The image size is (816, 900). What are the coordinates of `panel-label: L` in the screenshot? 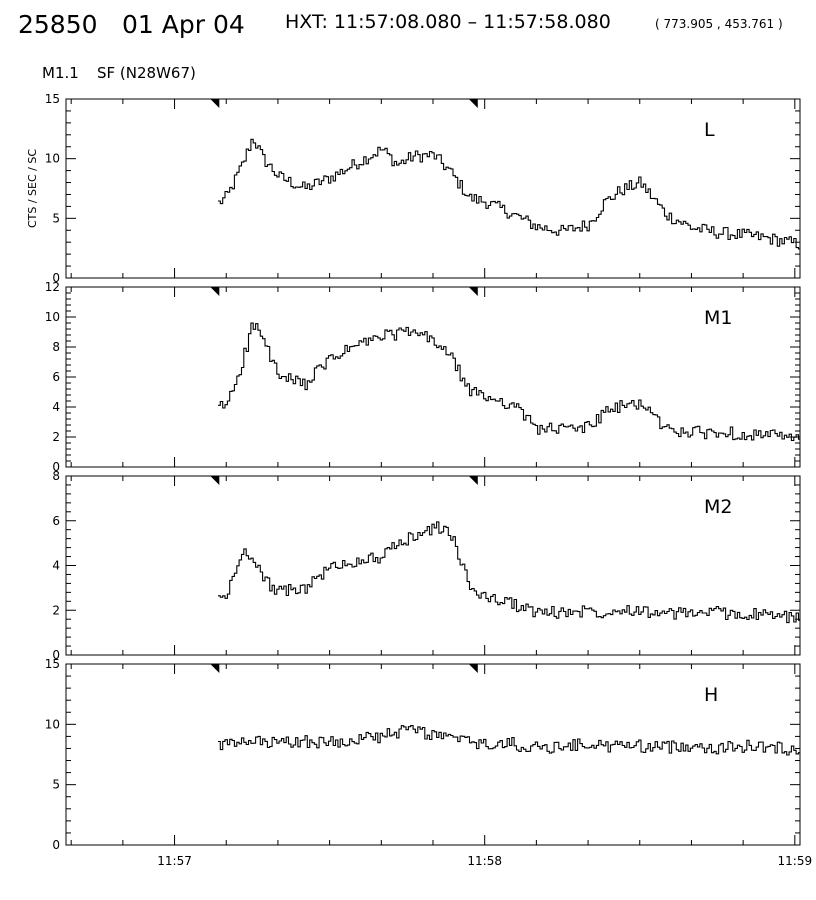 It's located at (709, 130).